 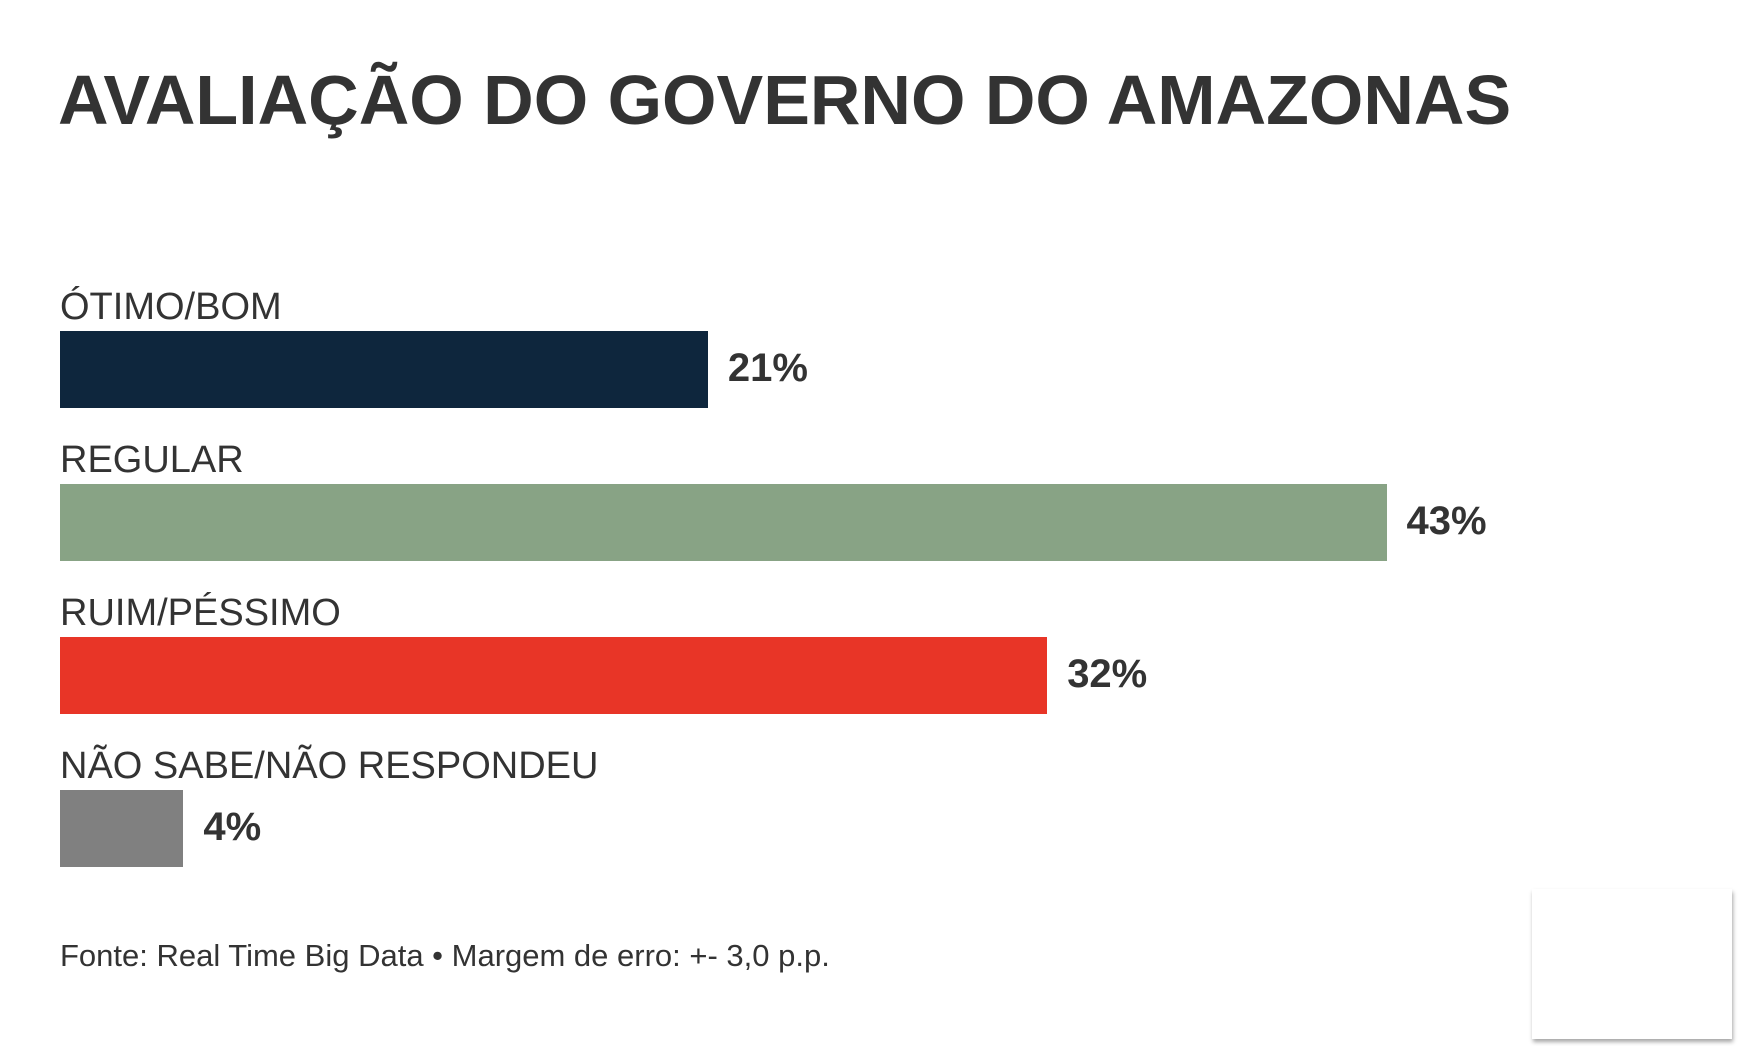 What do you see at coordinates (785, 100) in the screenshot?
I see `chart-title: AVALIAÇÃO DO GOVERNO DO AMAZONAS` at bounding box center [785, 100].